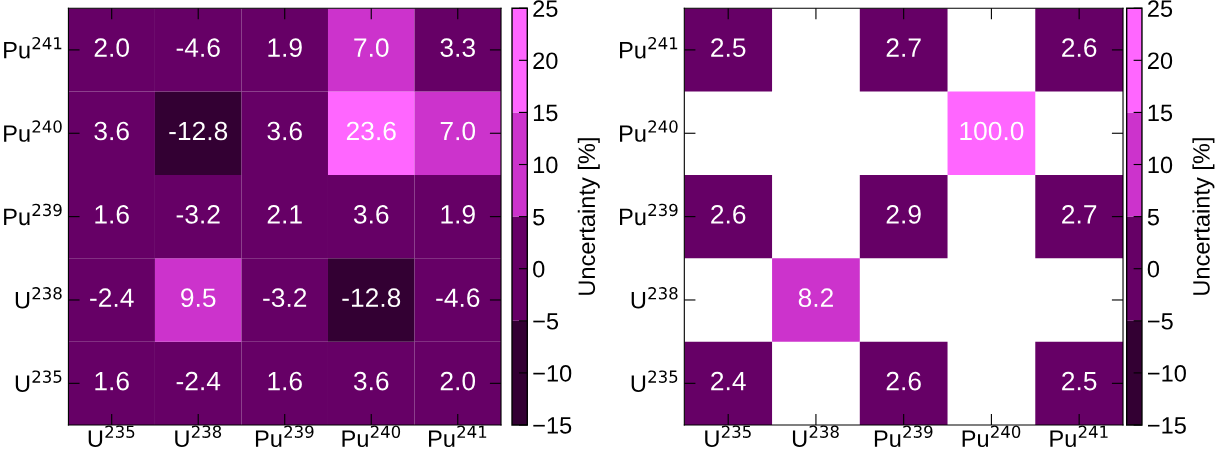  What do you see at coordinates (815, 298) in the screenshot?
I see `data-label: 8.2` at bounding box center [815, 298].